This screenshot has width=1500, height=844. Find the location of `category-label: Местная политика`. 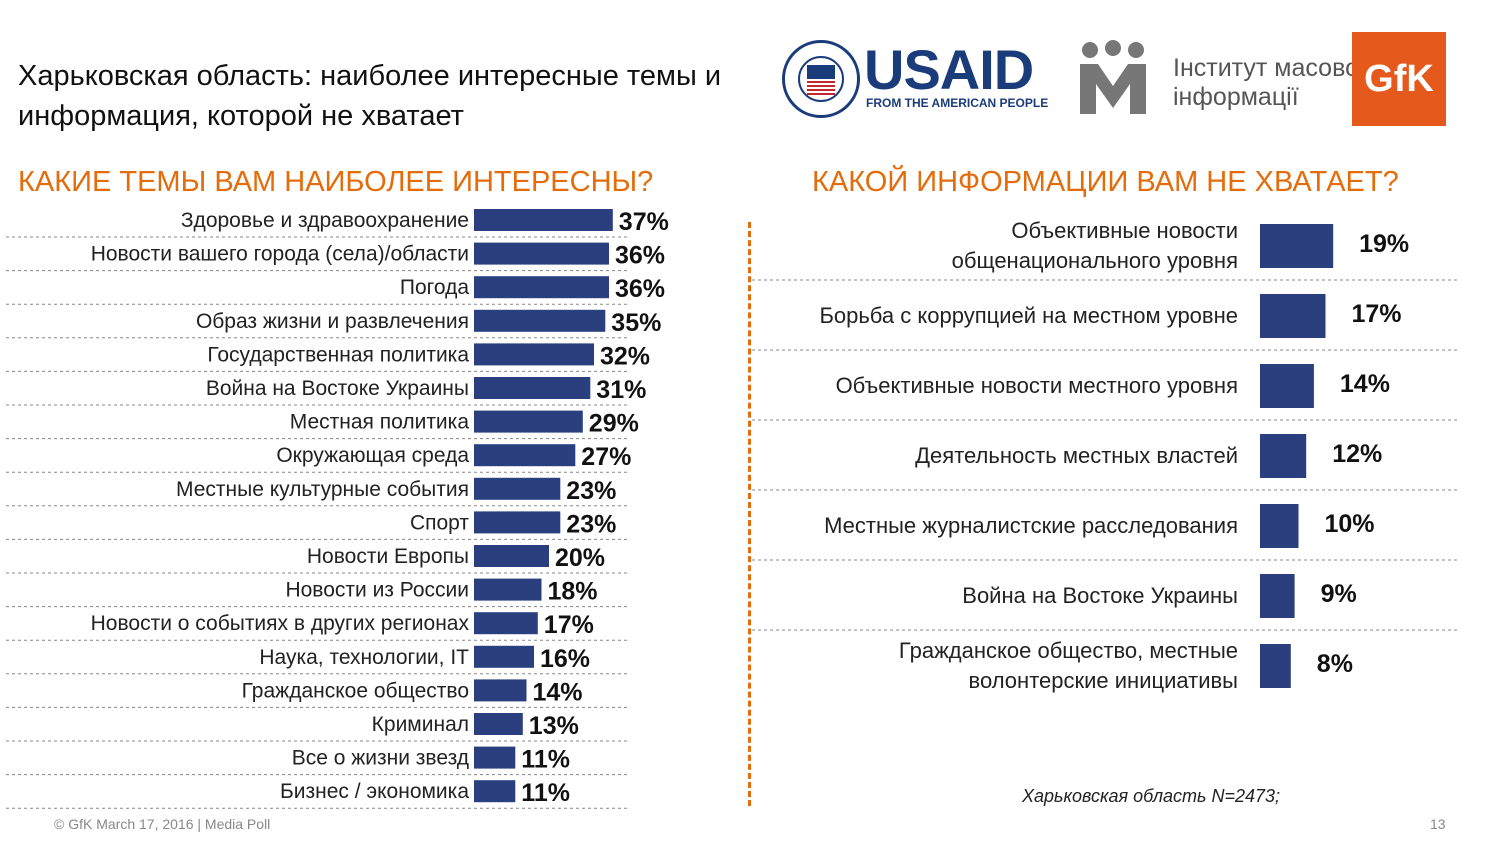

category-label: Местная политика is located at coordinates (380, 422).